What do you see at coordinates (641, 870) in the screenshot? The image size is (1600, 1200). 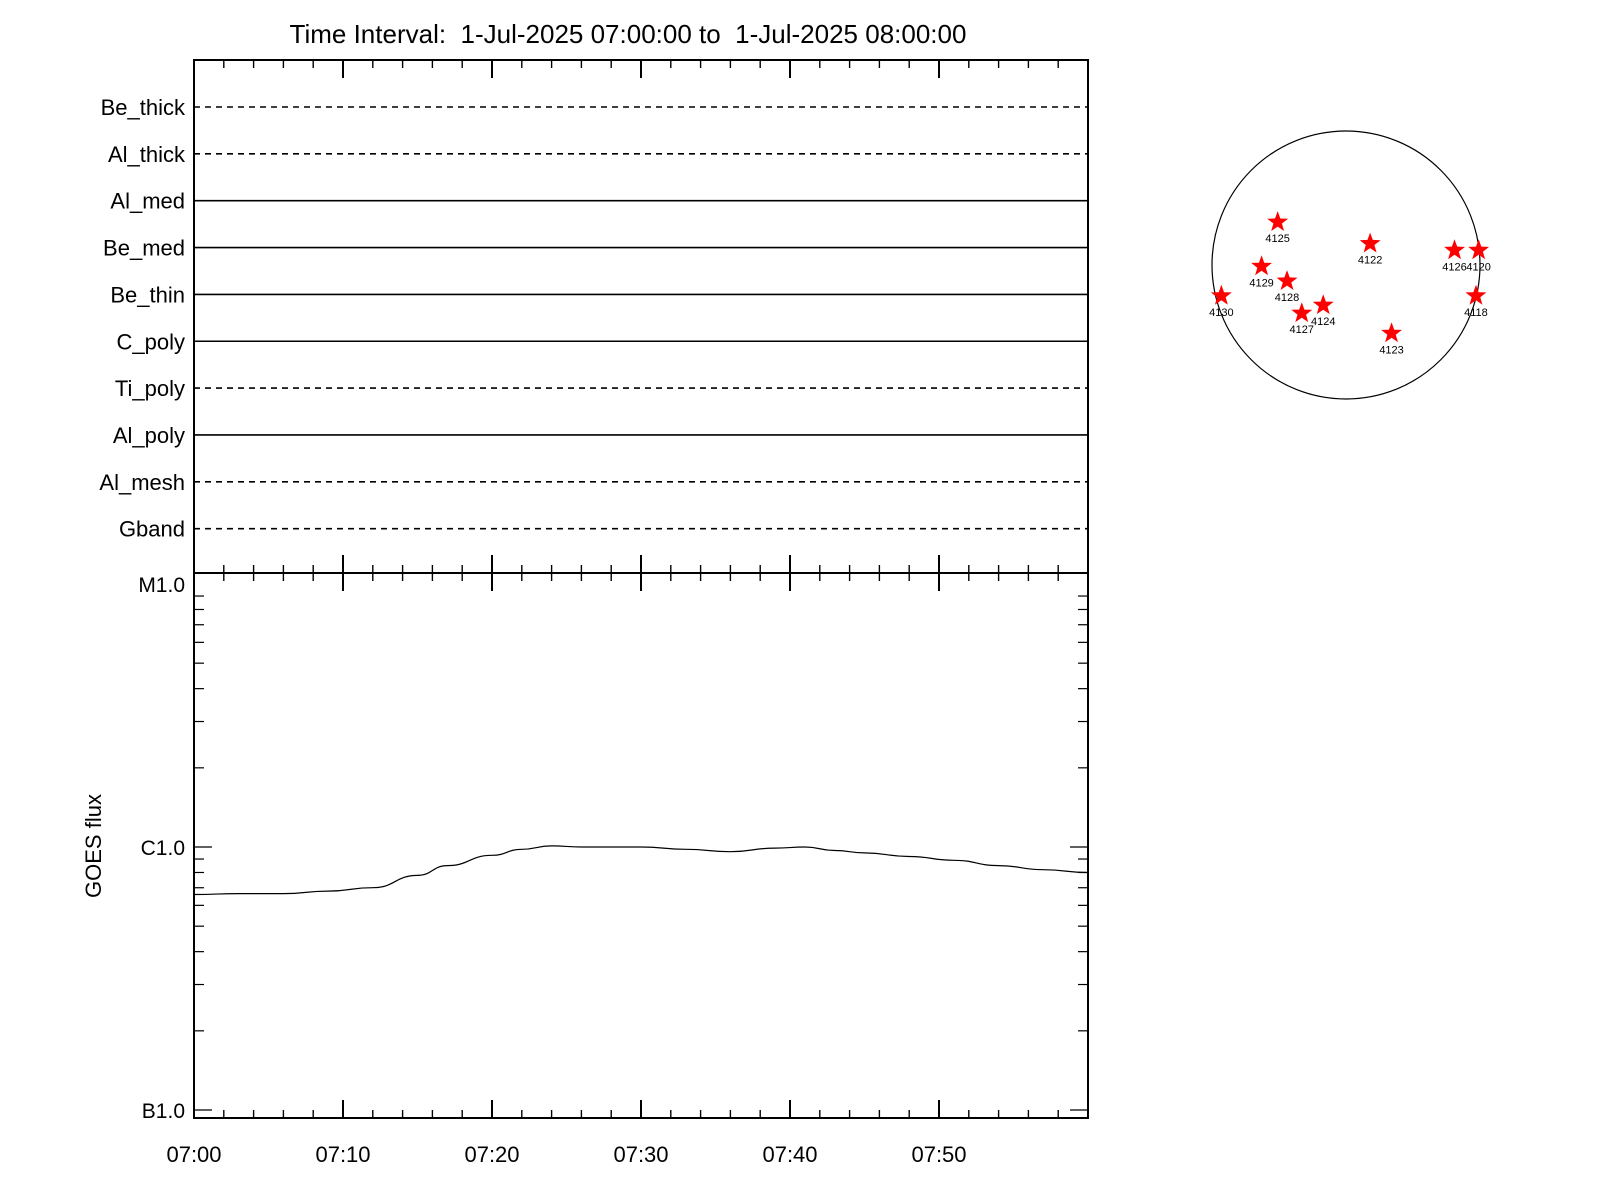 I see `goes-flux-series-line` at bounding box center [641, 870].